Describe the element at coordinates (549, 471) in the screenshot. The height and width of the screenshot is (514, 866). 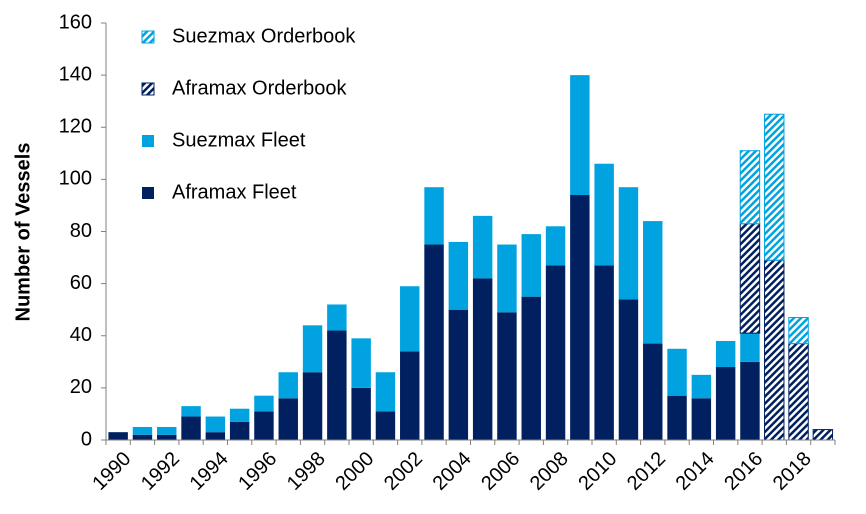
I see `x-tick-label: 2008` at that location.